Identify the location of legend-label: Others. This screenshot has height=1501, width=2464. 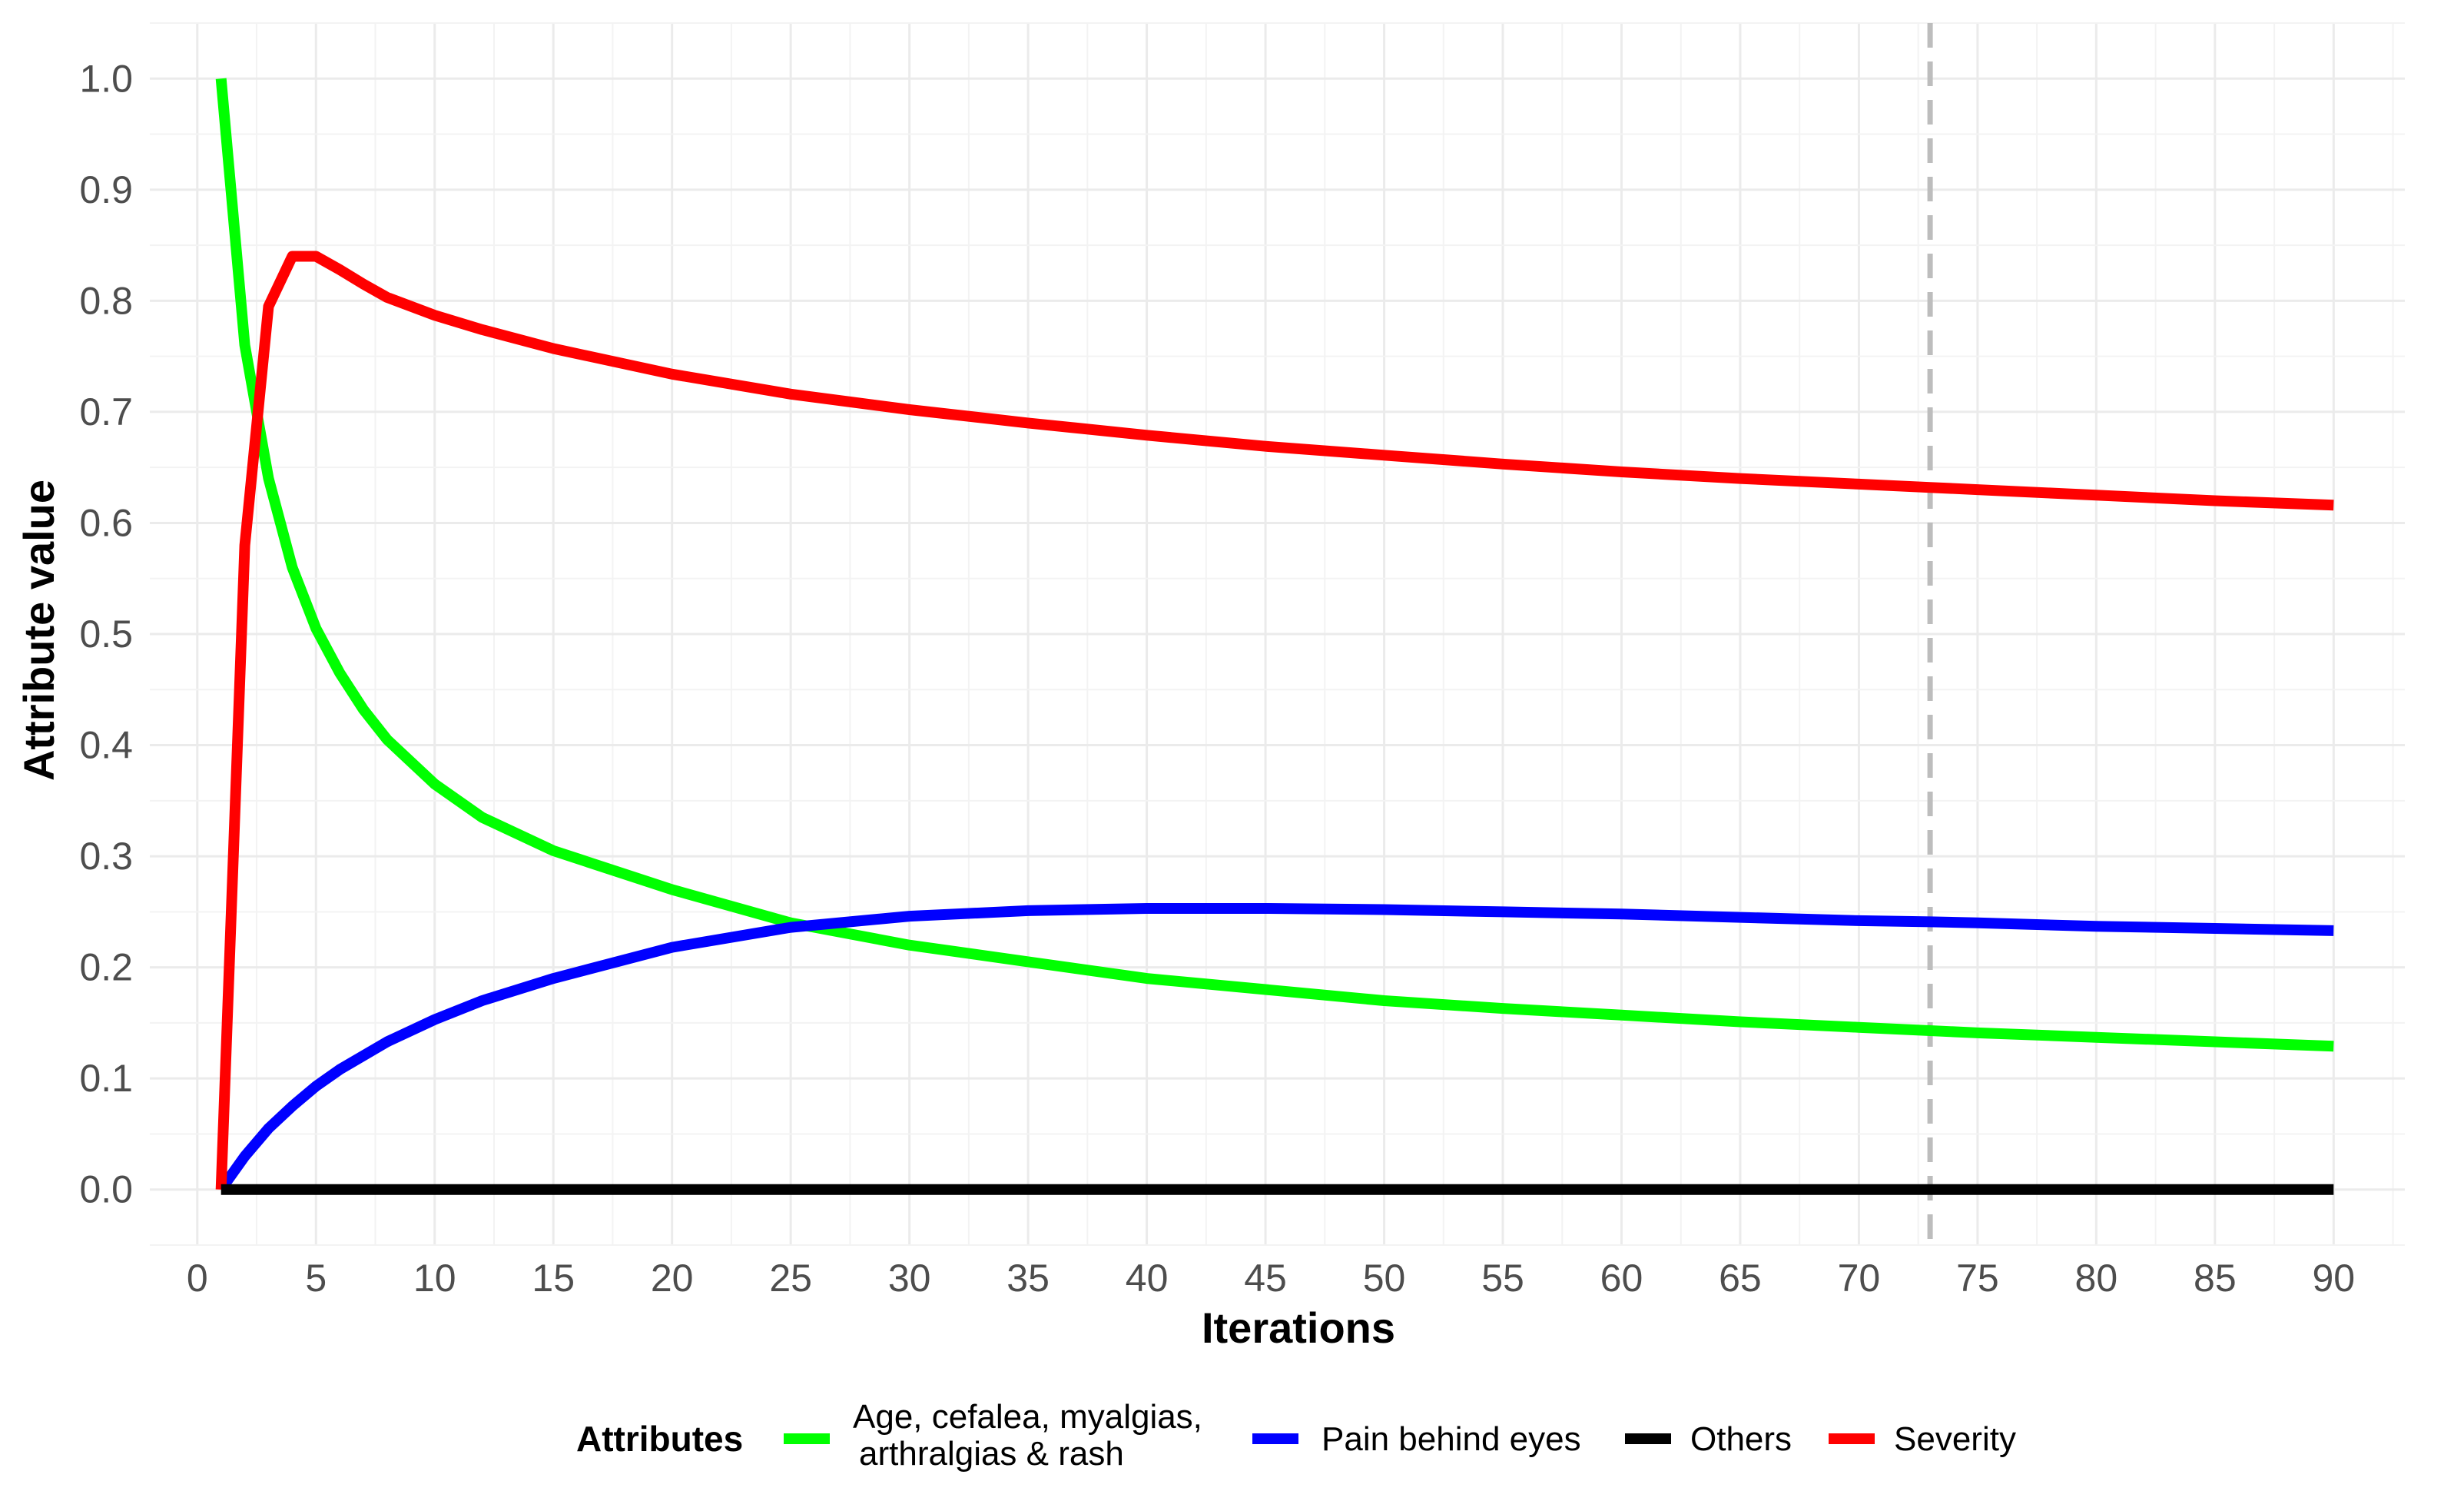
(1741, 1439).